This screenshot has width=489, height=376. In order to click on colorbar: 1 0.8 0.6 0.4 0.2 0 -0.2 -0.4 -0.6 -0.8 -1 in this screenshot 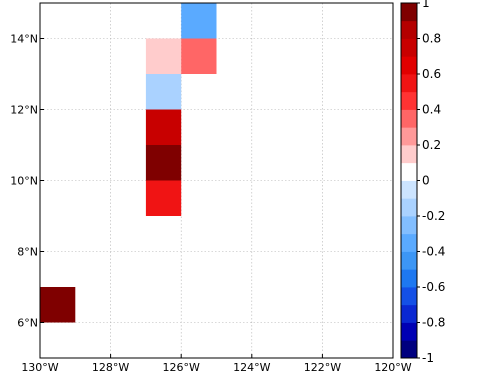, I will do `click(422, 182)`.